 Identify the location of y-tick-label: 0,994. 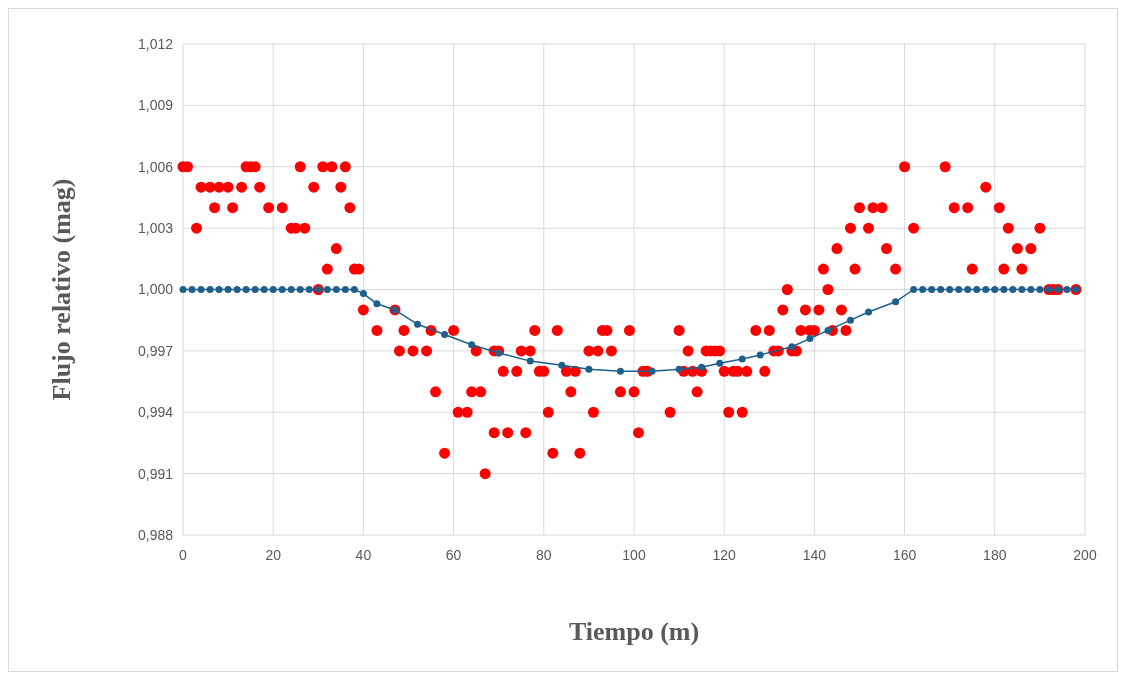
(155, 412).